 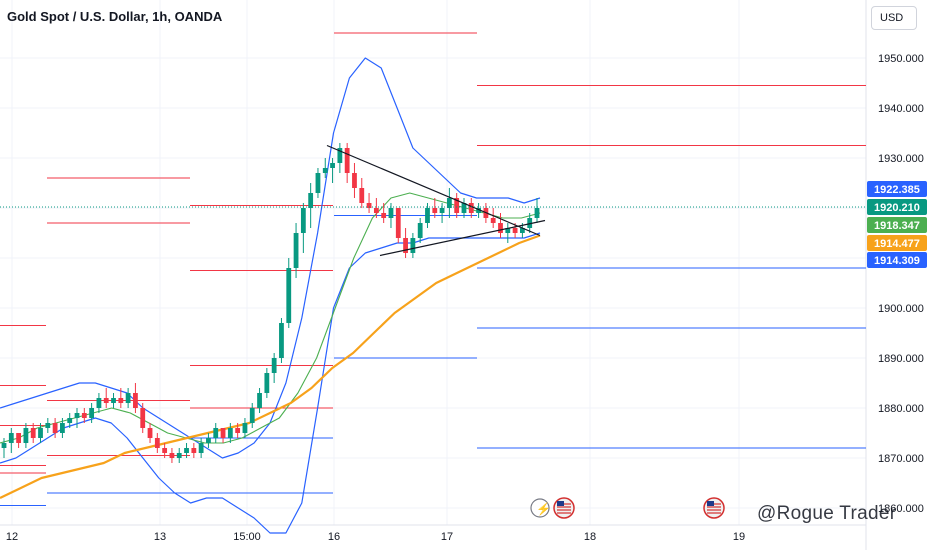 I want to click on y-tick-label: 1880.000, so click(x=901, y=409).